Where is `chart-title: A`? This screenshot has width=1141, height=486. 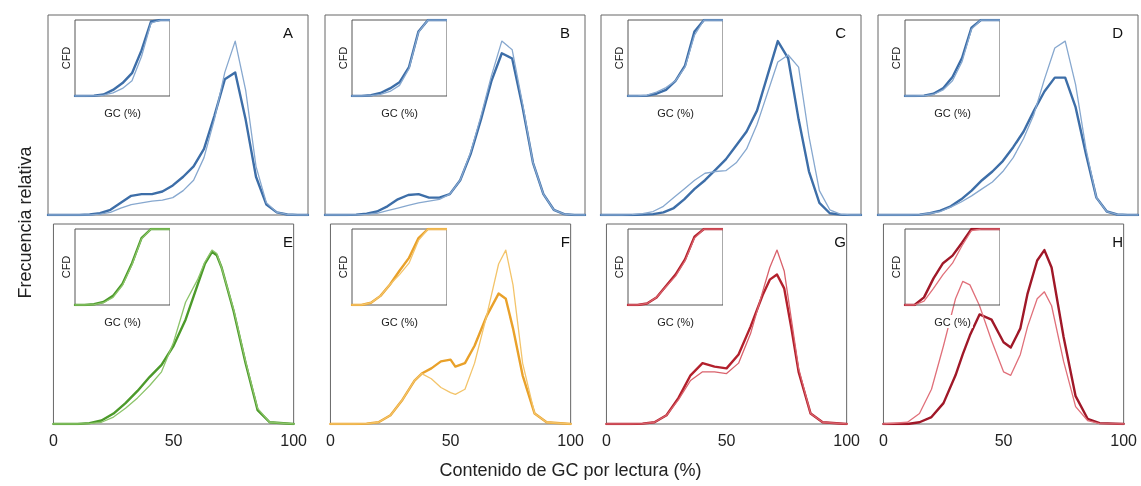
chart-title: A is located at coordinates (288, 32).